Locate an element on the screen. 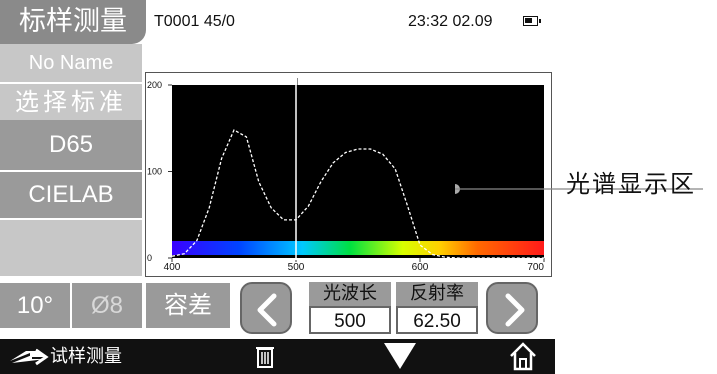  bottom-toolbar: 试样测量 is located at coordinates (277, 356).